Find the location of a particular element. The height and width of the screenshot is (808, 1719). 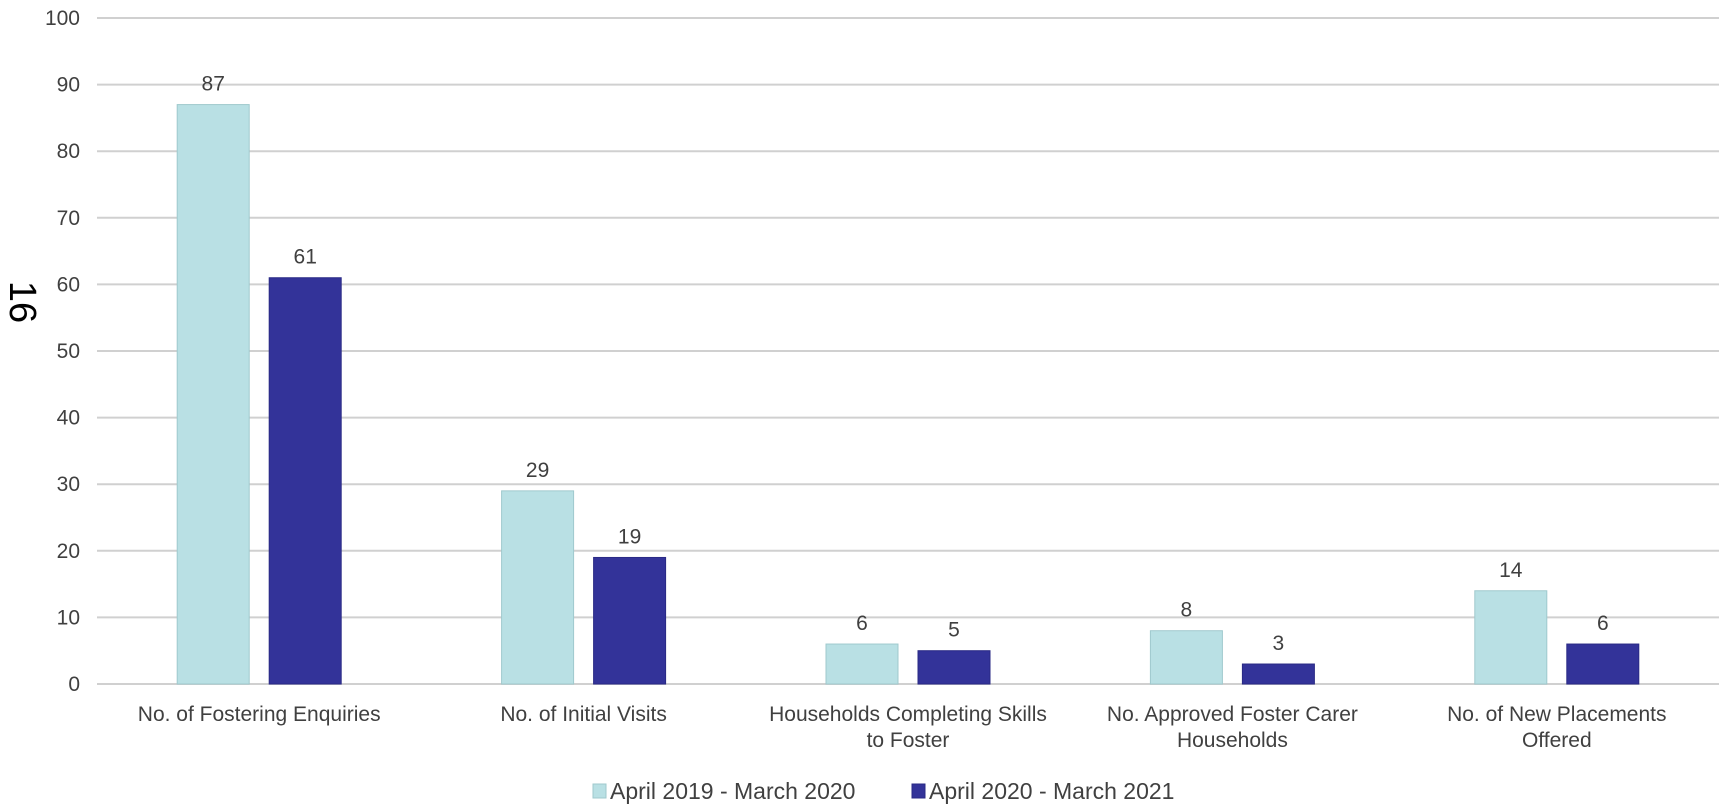

category-label: No. of New Placements is located at coordinates (1556, 714).